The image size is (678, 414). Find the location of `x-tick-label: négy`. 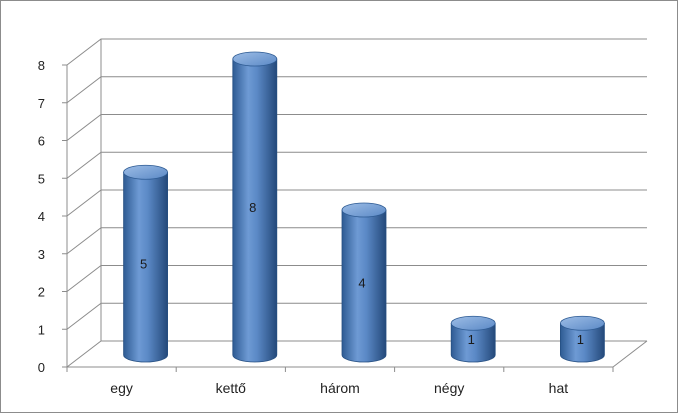

x-tick-label: négy is located at coordinates (449, 388).